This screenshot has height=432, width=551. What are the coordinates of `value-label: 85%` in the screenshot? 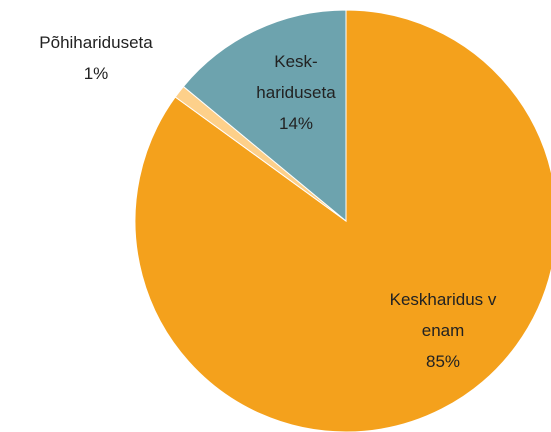 It's located at (443, 361).